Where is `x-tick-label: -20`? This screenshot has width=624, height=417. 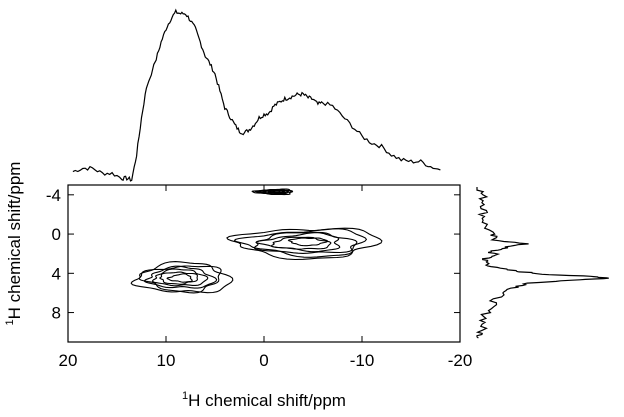
x-tick-label: -20 is located at coordinates (460, 360).